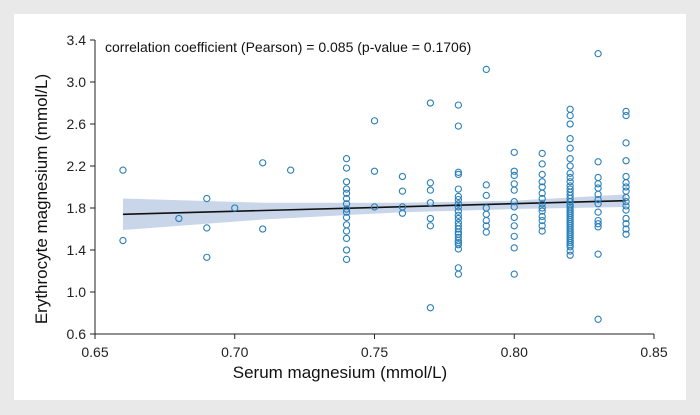 The height and width of the screenshot is (415, 700). What do you see at coordinates (77, 292) in the screenshot?
I see `y-tick-label: 1.0` at bounding box center [77, 292].